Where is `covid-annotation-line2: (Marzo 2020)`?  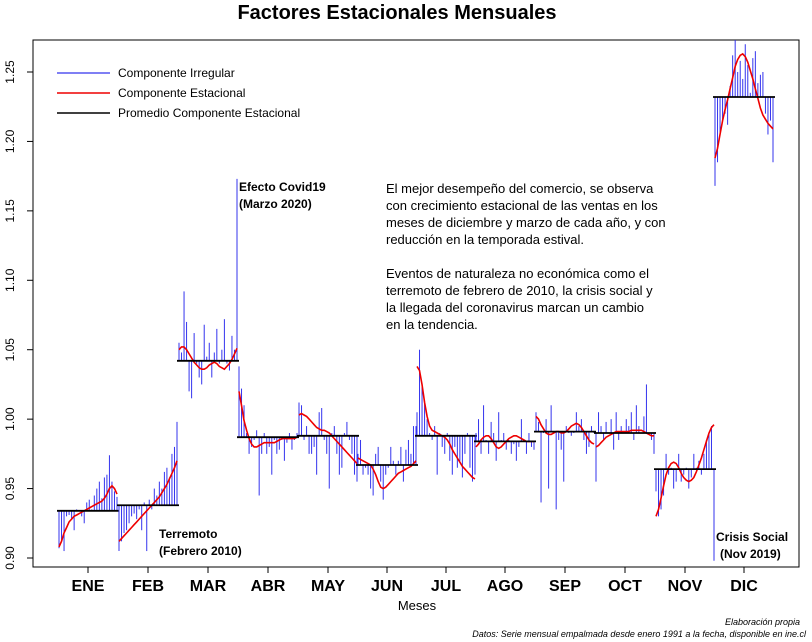
covid-annotation-line2: (Marzo 2020) is located at coordinates (275, 204).